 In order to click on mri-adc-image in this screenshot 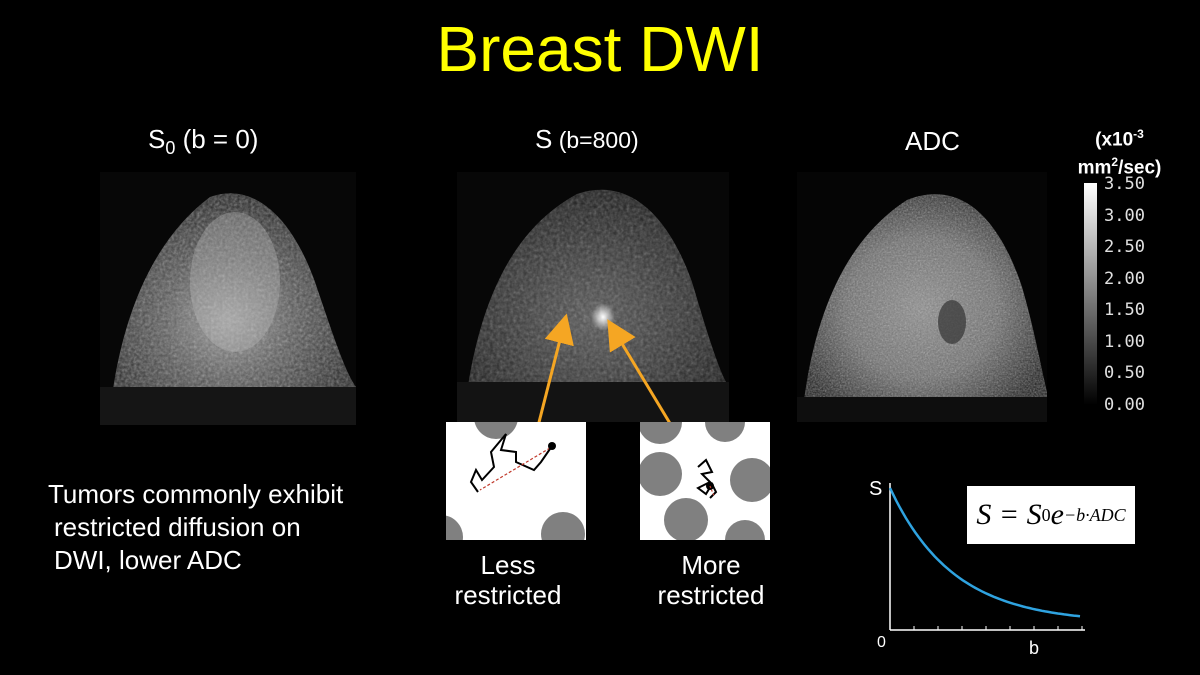, I will do `click(922, 297)`.